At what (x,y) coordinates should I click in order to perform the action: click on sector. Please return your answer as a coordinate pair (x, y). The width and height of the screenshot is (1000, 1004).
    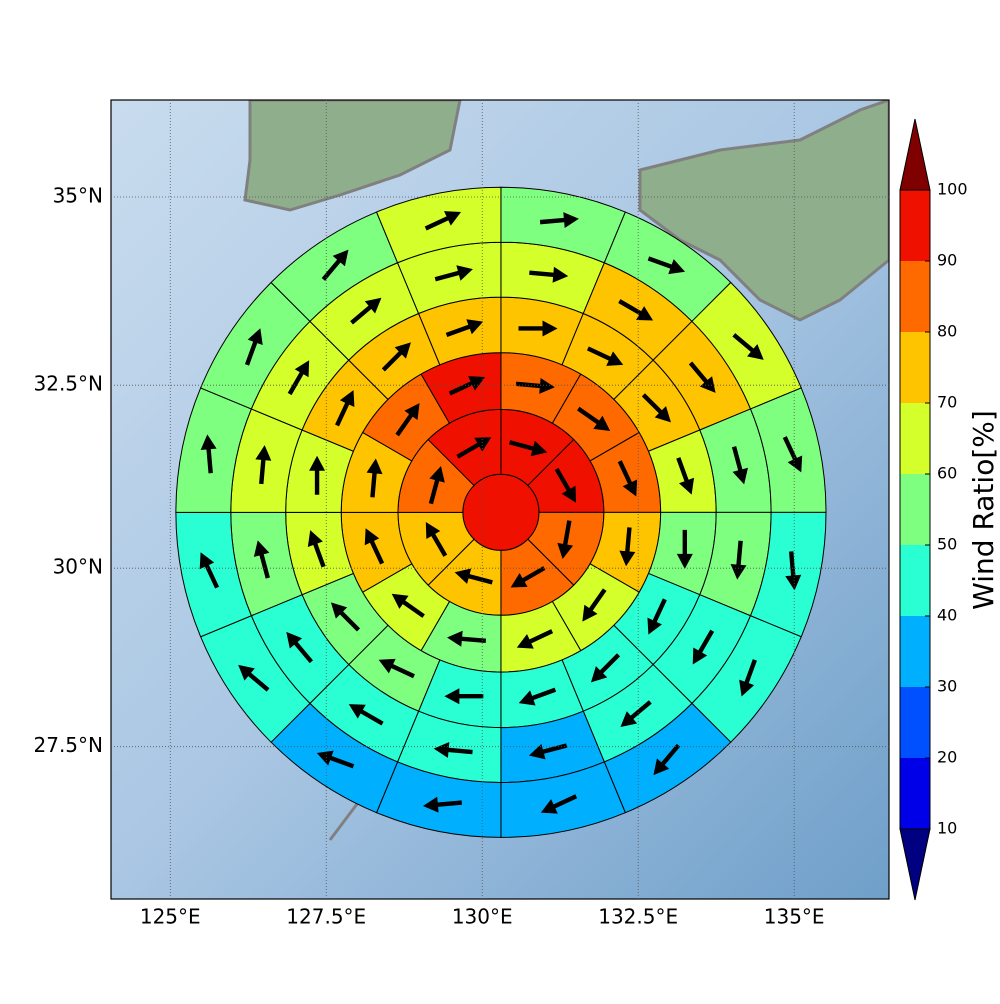
    Looking at the image, I should click on (438, 225).